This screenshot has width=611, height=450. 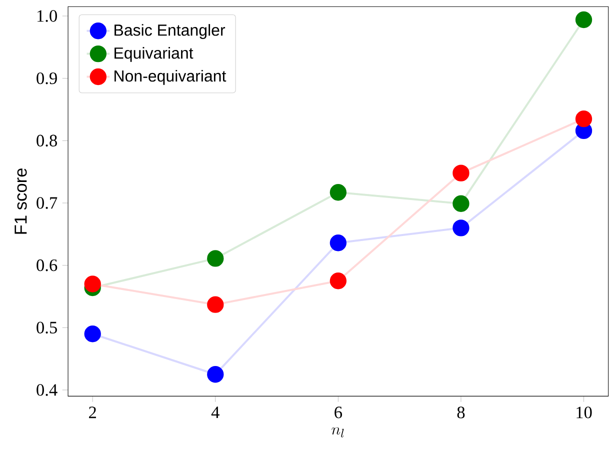 What do you see at coordinates (584, 412) in the screenshot?
I see `x-tick-label: 10` at bounding box center [584, 412].